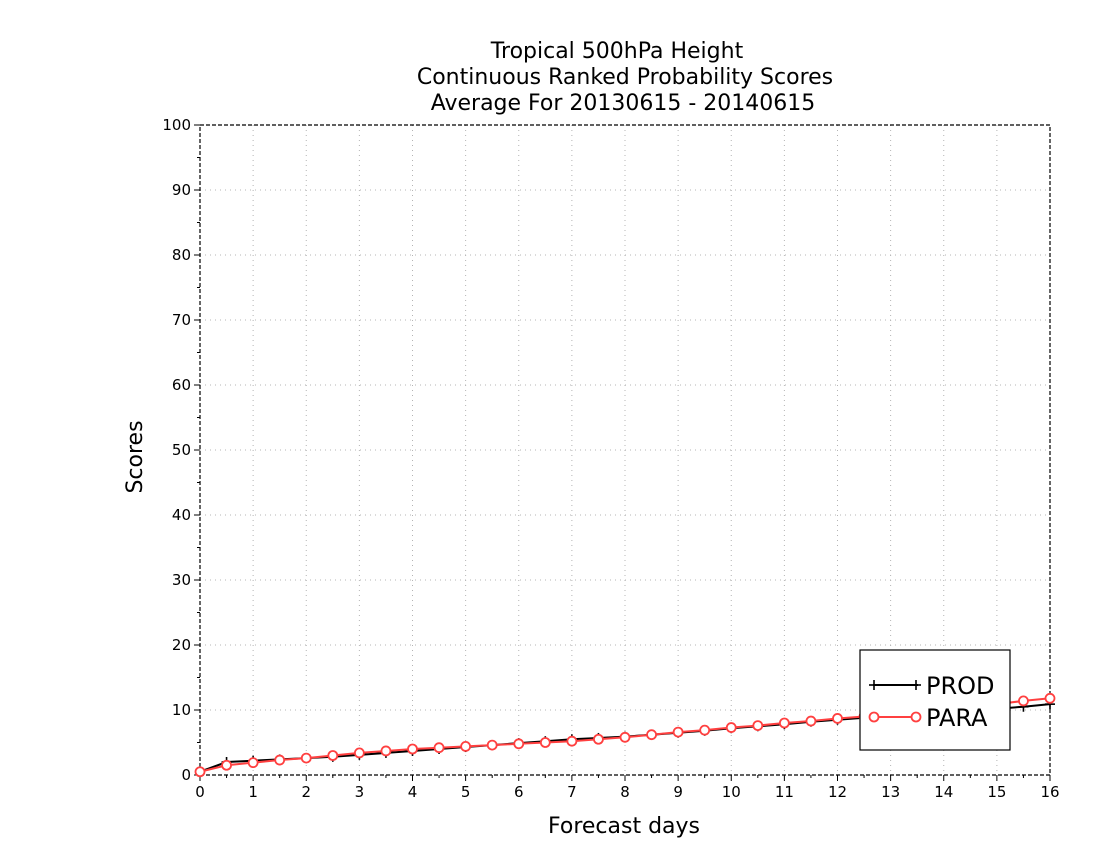  What do you see at coordinates (306, 792) in the screenshot?
I see `x-tick-label: 2` at bounding box center [306, 792].